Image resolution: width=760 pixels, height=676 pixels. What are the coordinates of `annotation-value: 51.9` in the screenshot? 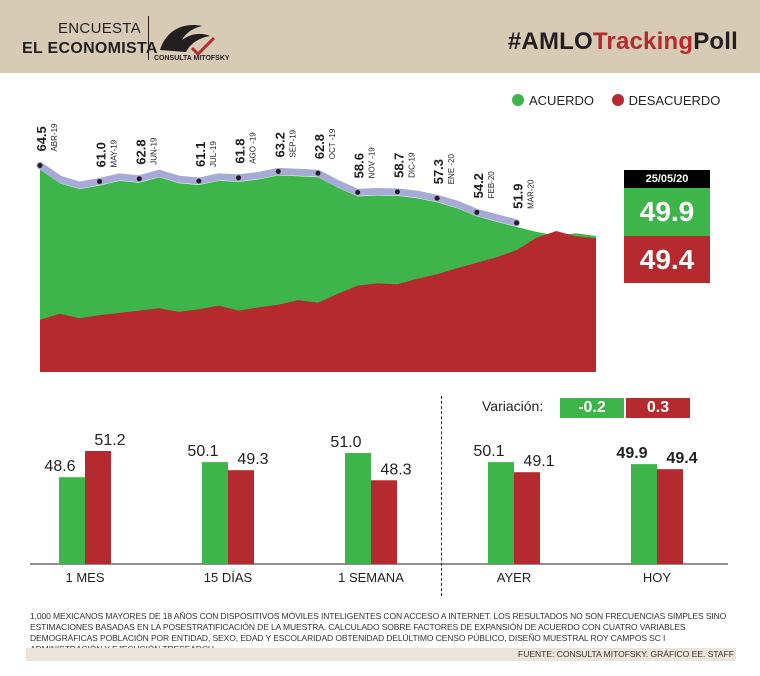 It's located at (518, 196).